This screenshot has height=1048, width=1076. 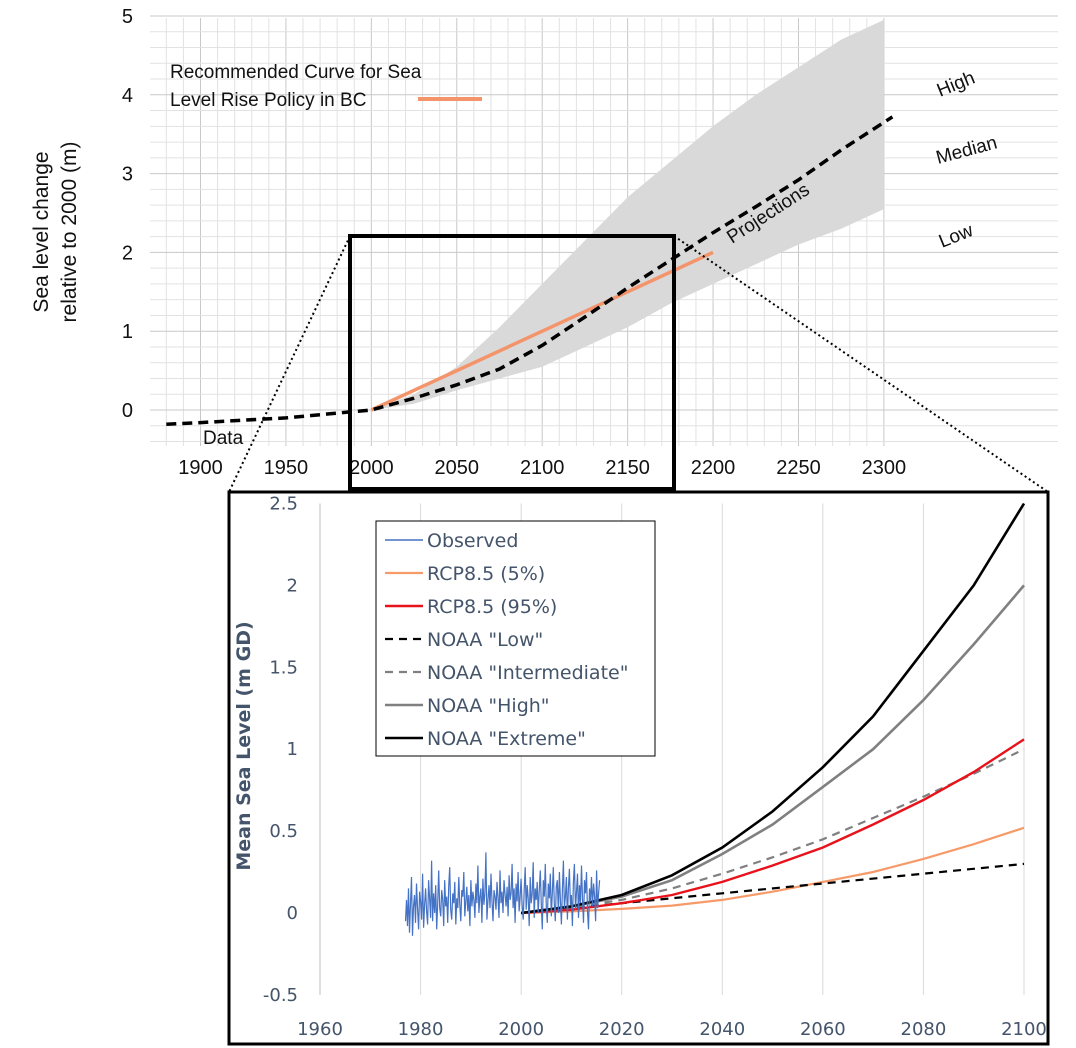 I want to click on bottom-x-tick-label: 2060, so click(x=823, y=1029).